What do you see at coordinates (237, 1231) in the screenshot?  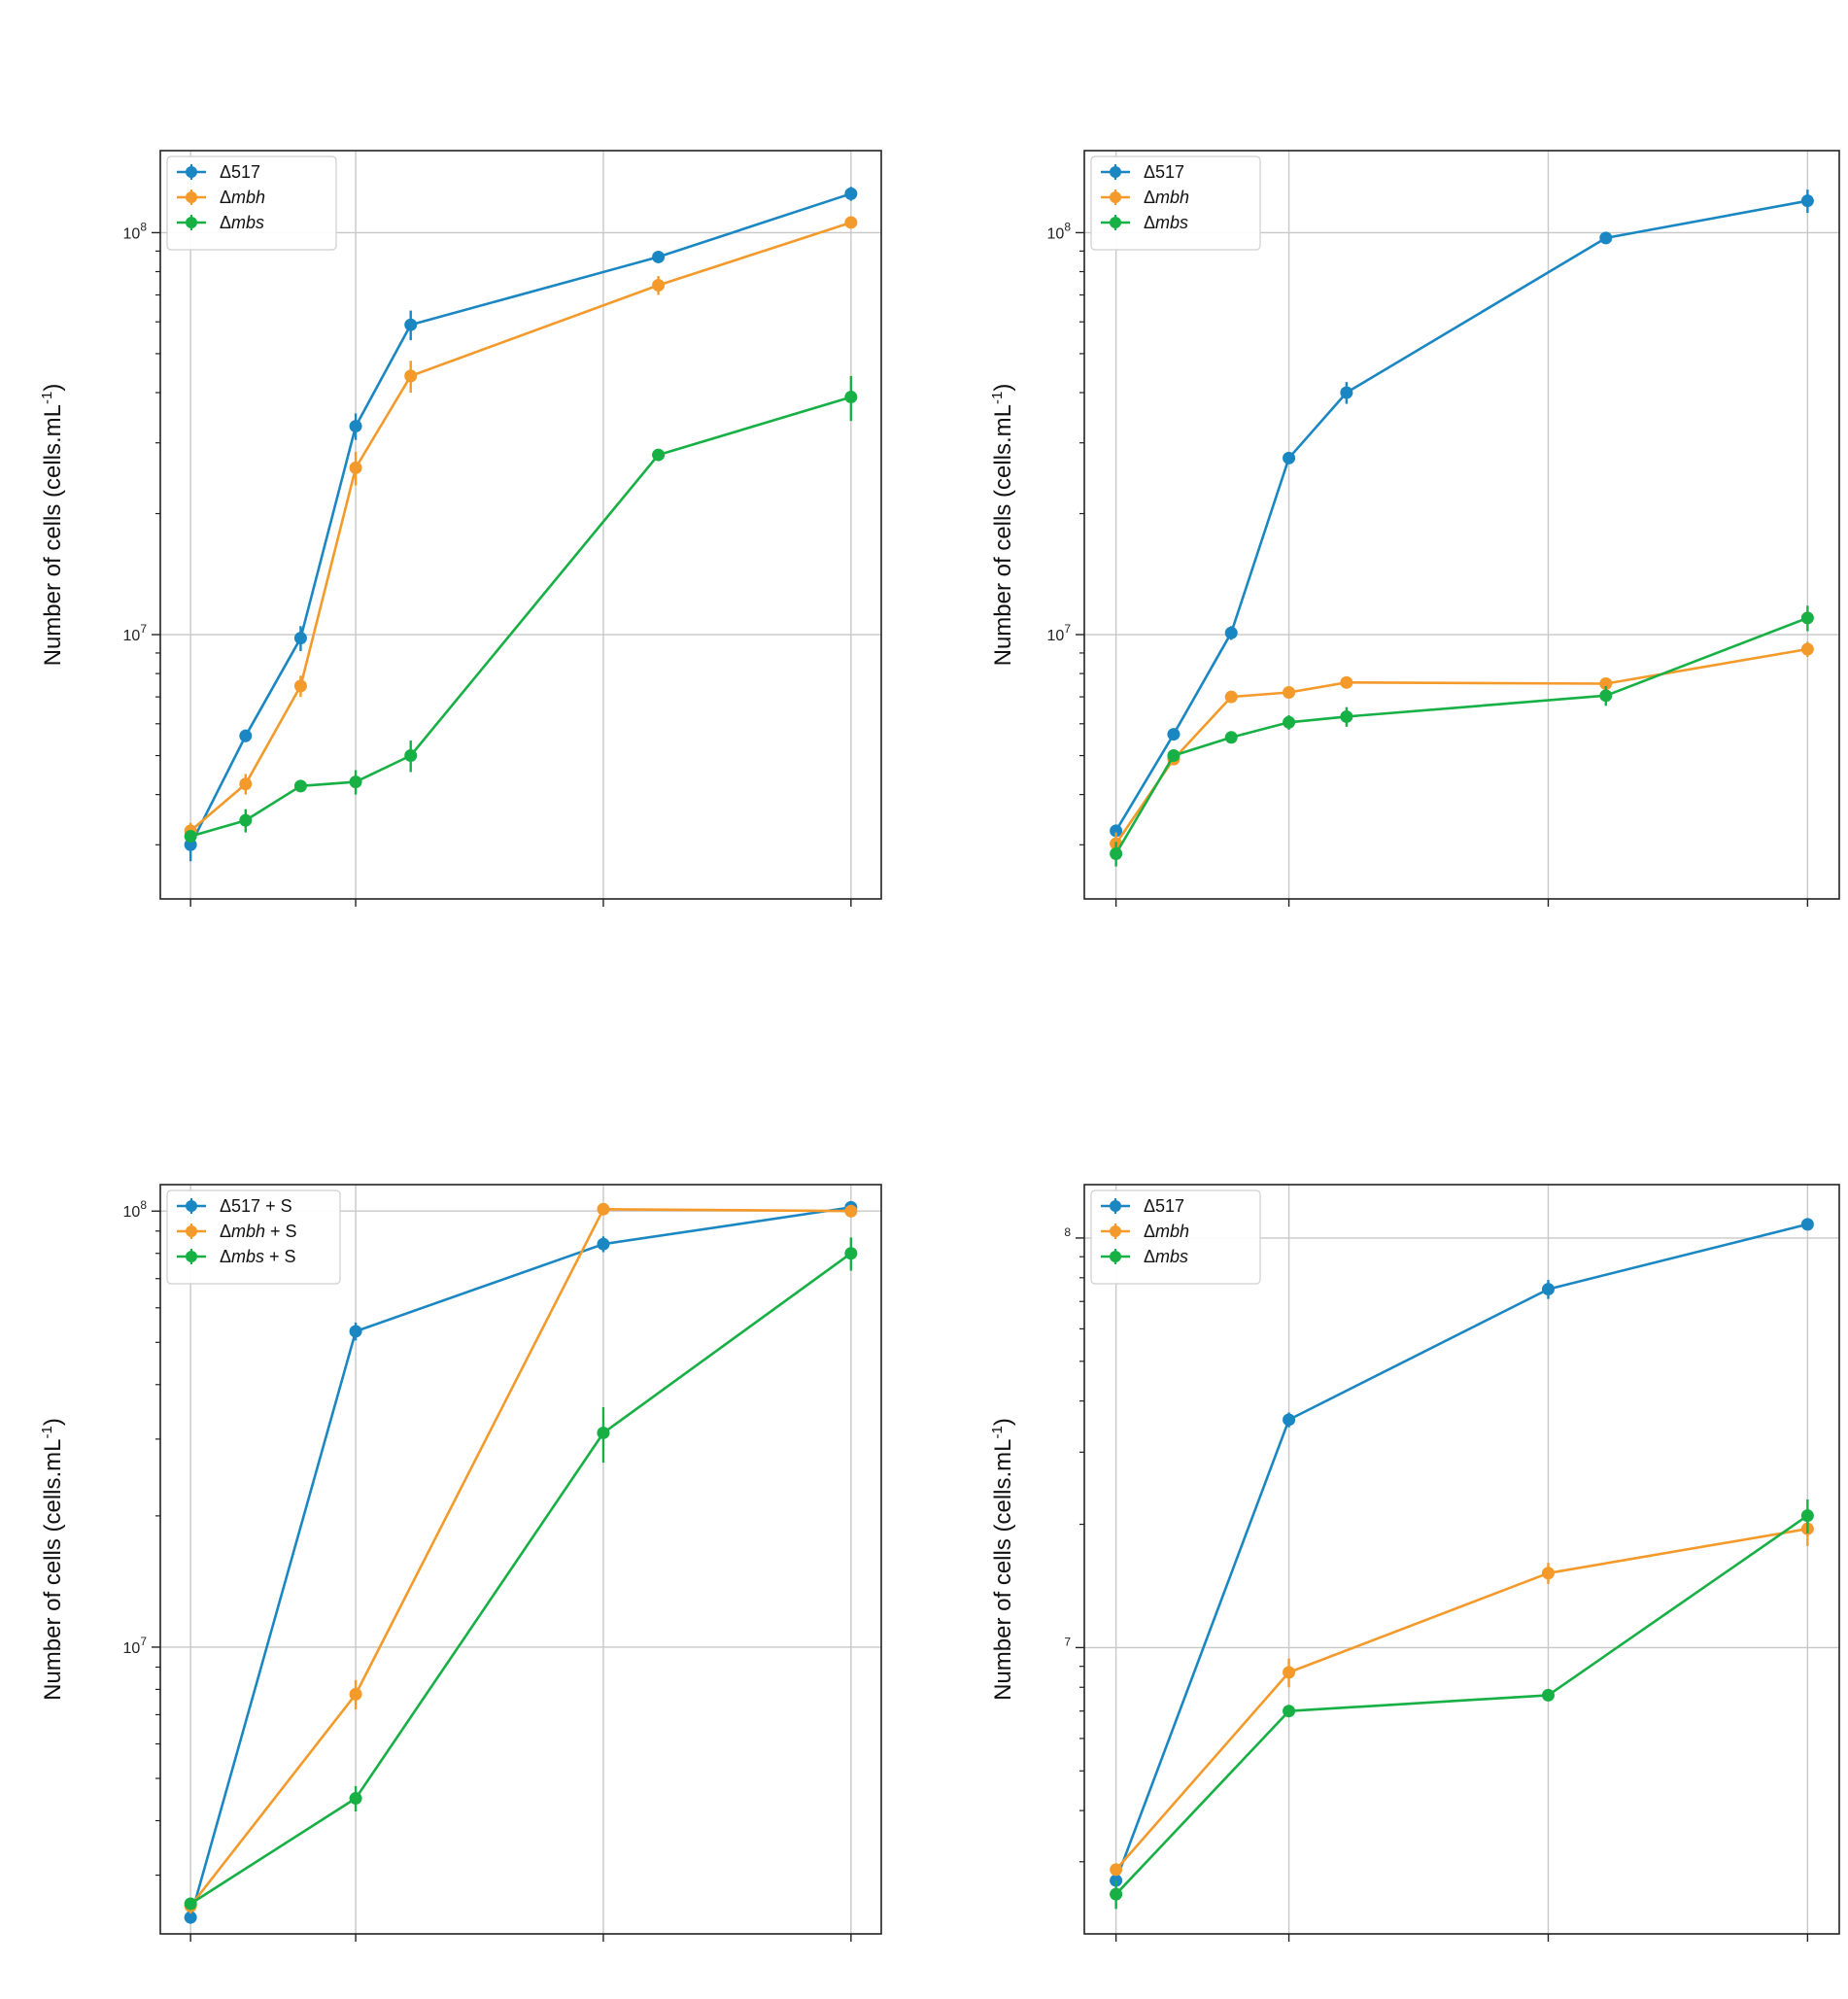 I see `legend-item: Δmbh + S` at bounding box center [237, 1231].